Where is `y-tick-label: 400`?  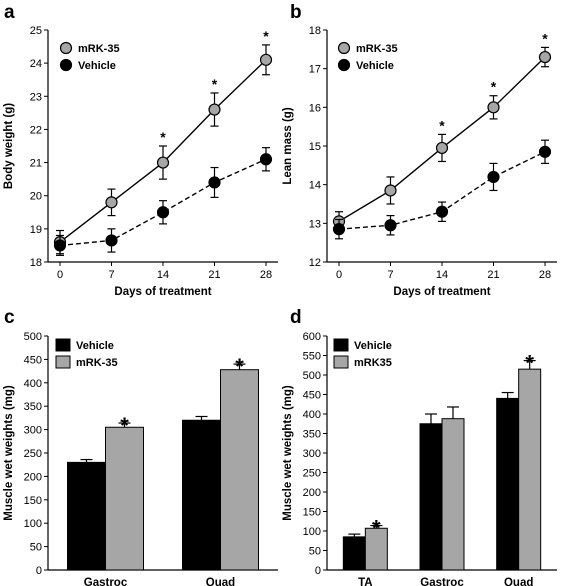 y-tick-label: 400 is located at coordinates (312, 415).